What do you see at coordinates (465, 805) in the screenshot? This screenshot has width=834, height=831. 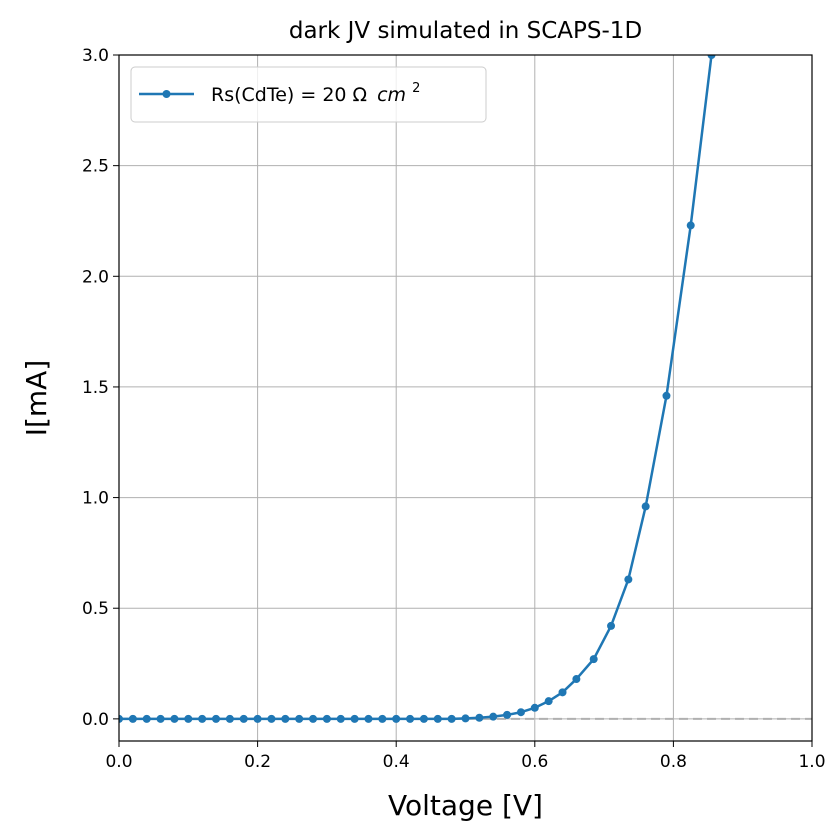 I see `x-axis-label: Voltage [V]` at bounding box center [465, 805].